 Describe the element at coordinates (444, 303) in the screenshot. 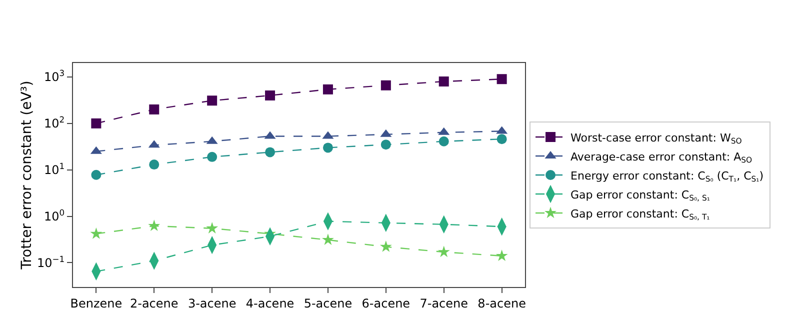

I see `x-tick-label: 7-acene` at that location.